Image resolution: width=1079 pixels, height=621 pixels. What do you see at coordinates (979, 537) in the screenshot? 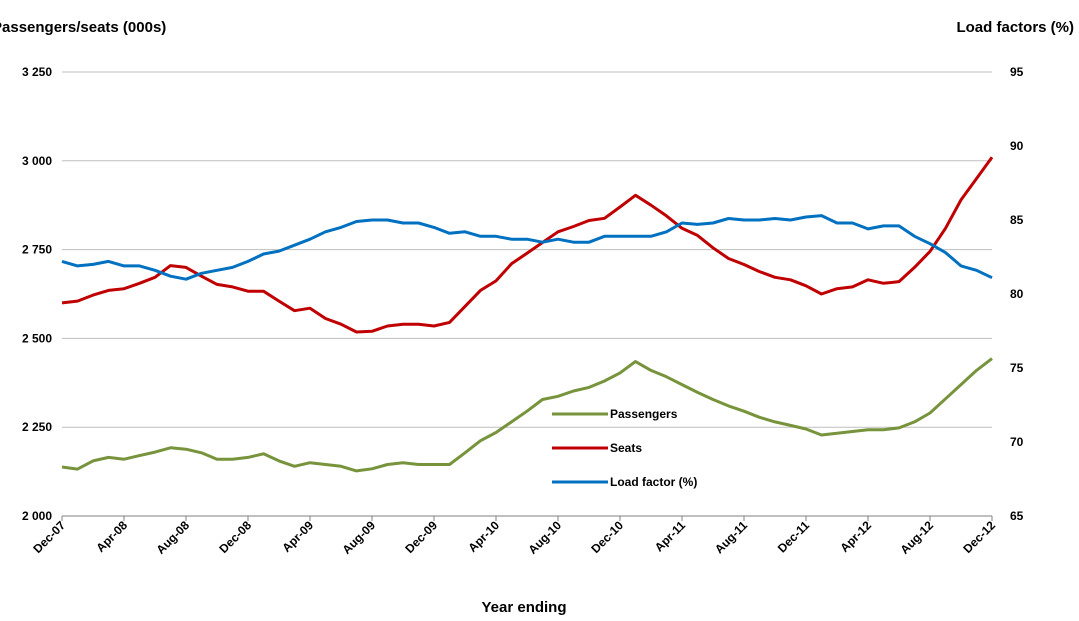
I see `x-tick-label: Dec-12` at bounding box center [979, 537].